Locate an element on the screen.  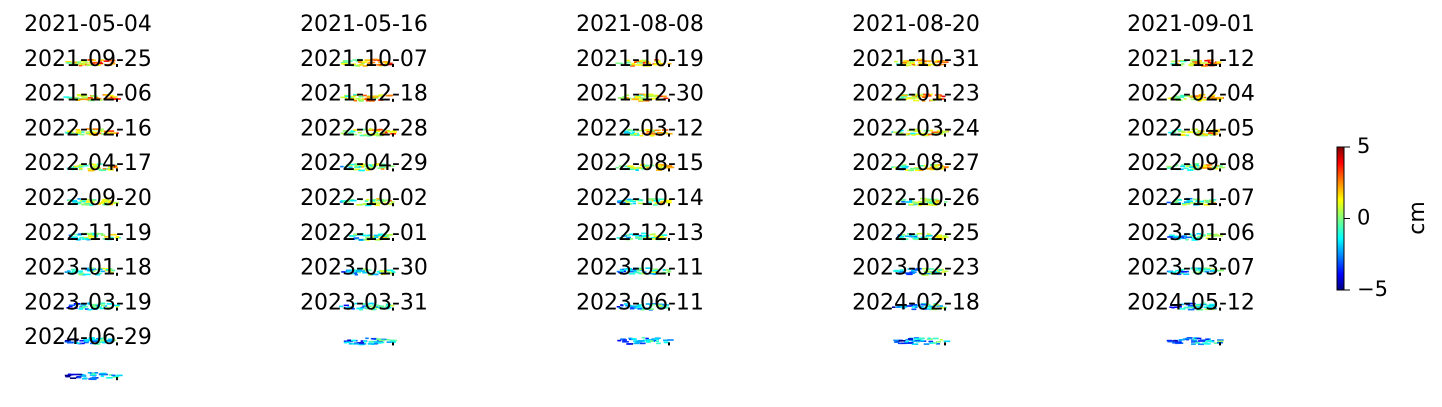
panel: 2023-01-06 is located at coordinates (1191, 248).